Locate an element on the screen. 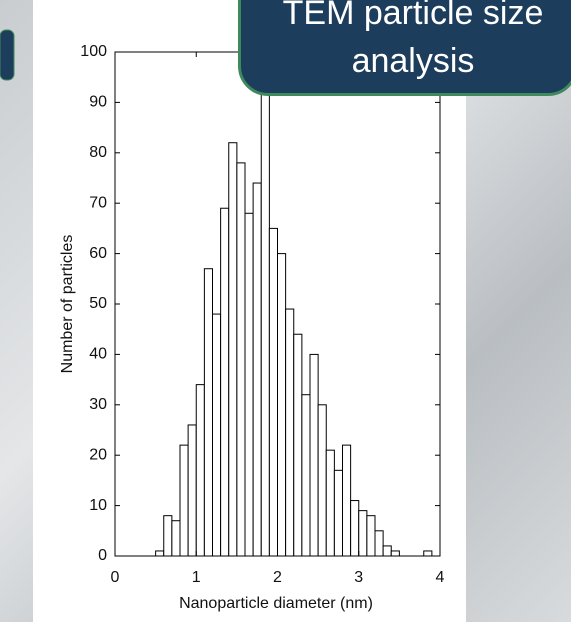 Image resolution: width=571 pixels, height=622 pixels. x-tick-label: 0 is located at coordinates (115, 577).